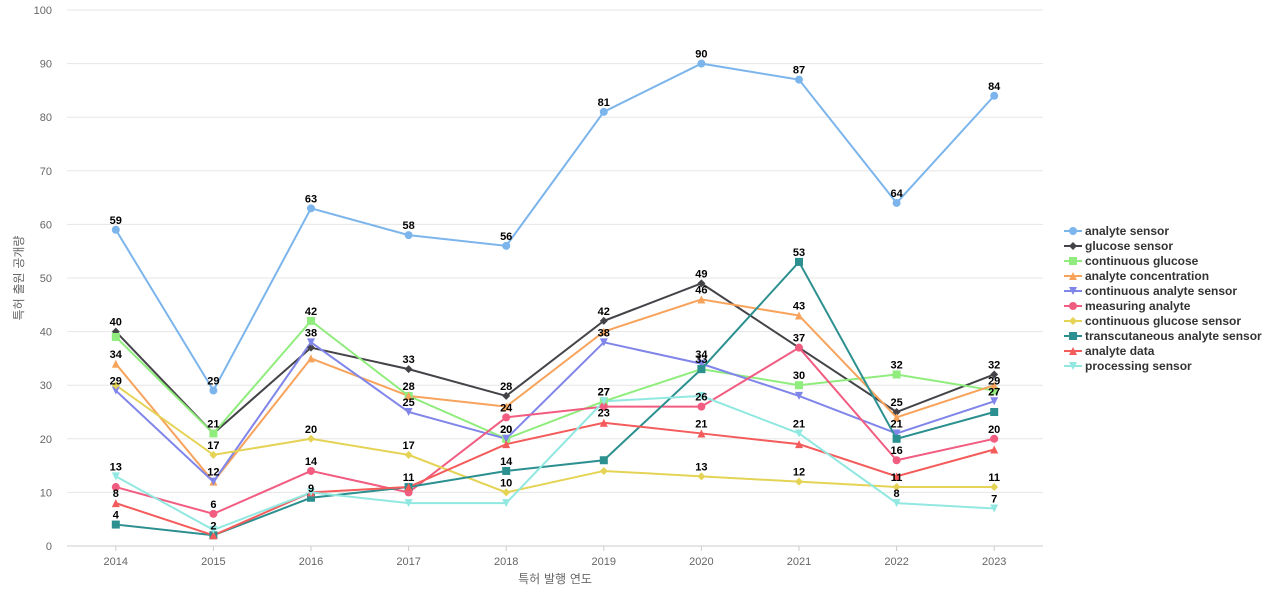  Describe the element at coordinates (1163, 275) in the screenshot. I see `legend-item: analyte concentration` at that location.